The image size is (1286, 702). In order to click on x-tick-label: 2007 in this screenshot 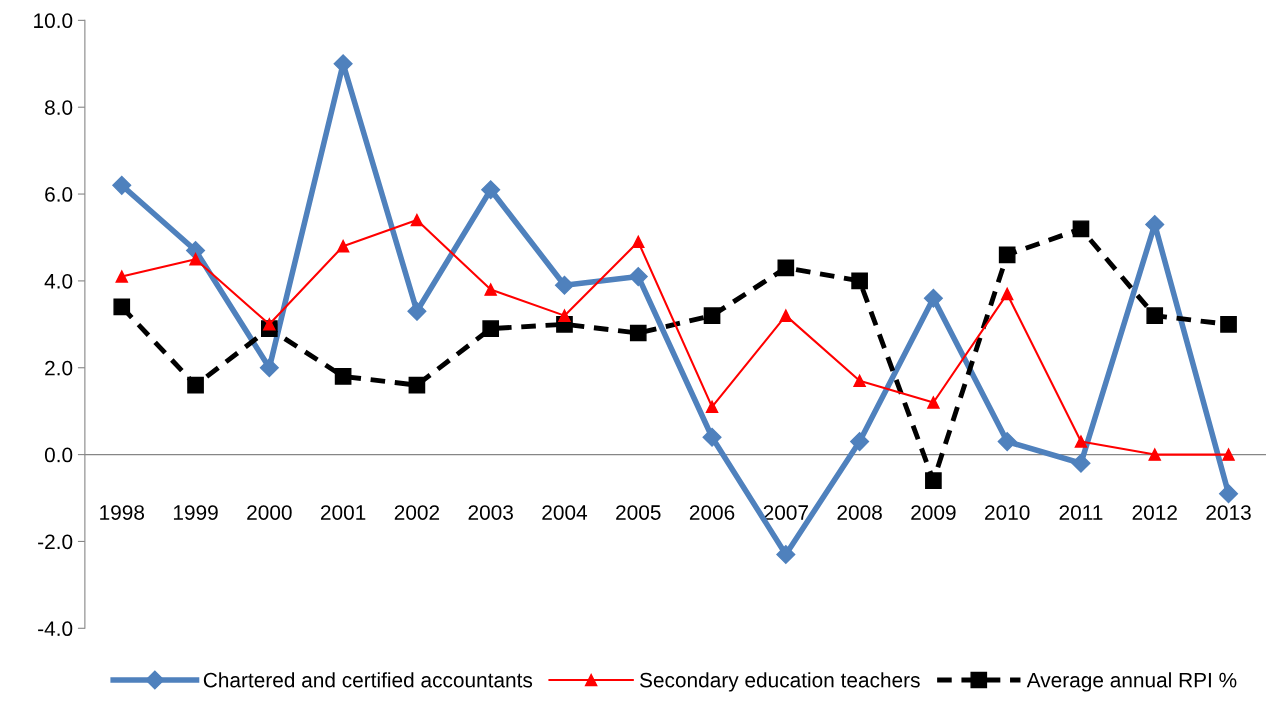, I will do `click(785, 512)`.